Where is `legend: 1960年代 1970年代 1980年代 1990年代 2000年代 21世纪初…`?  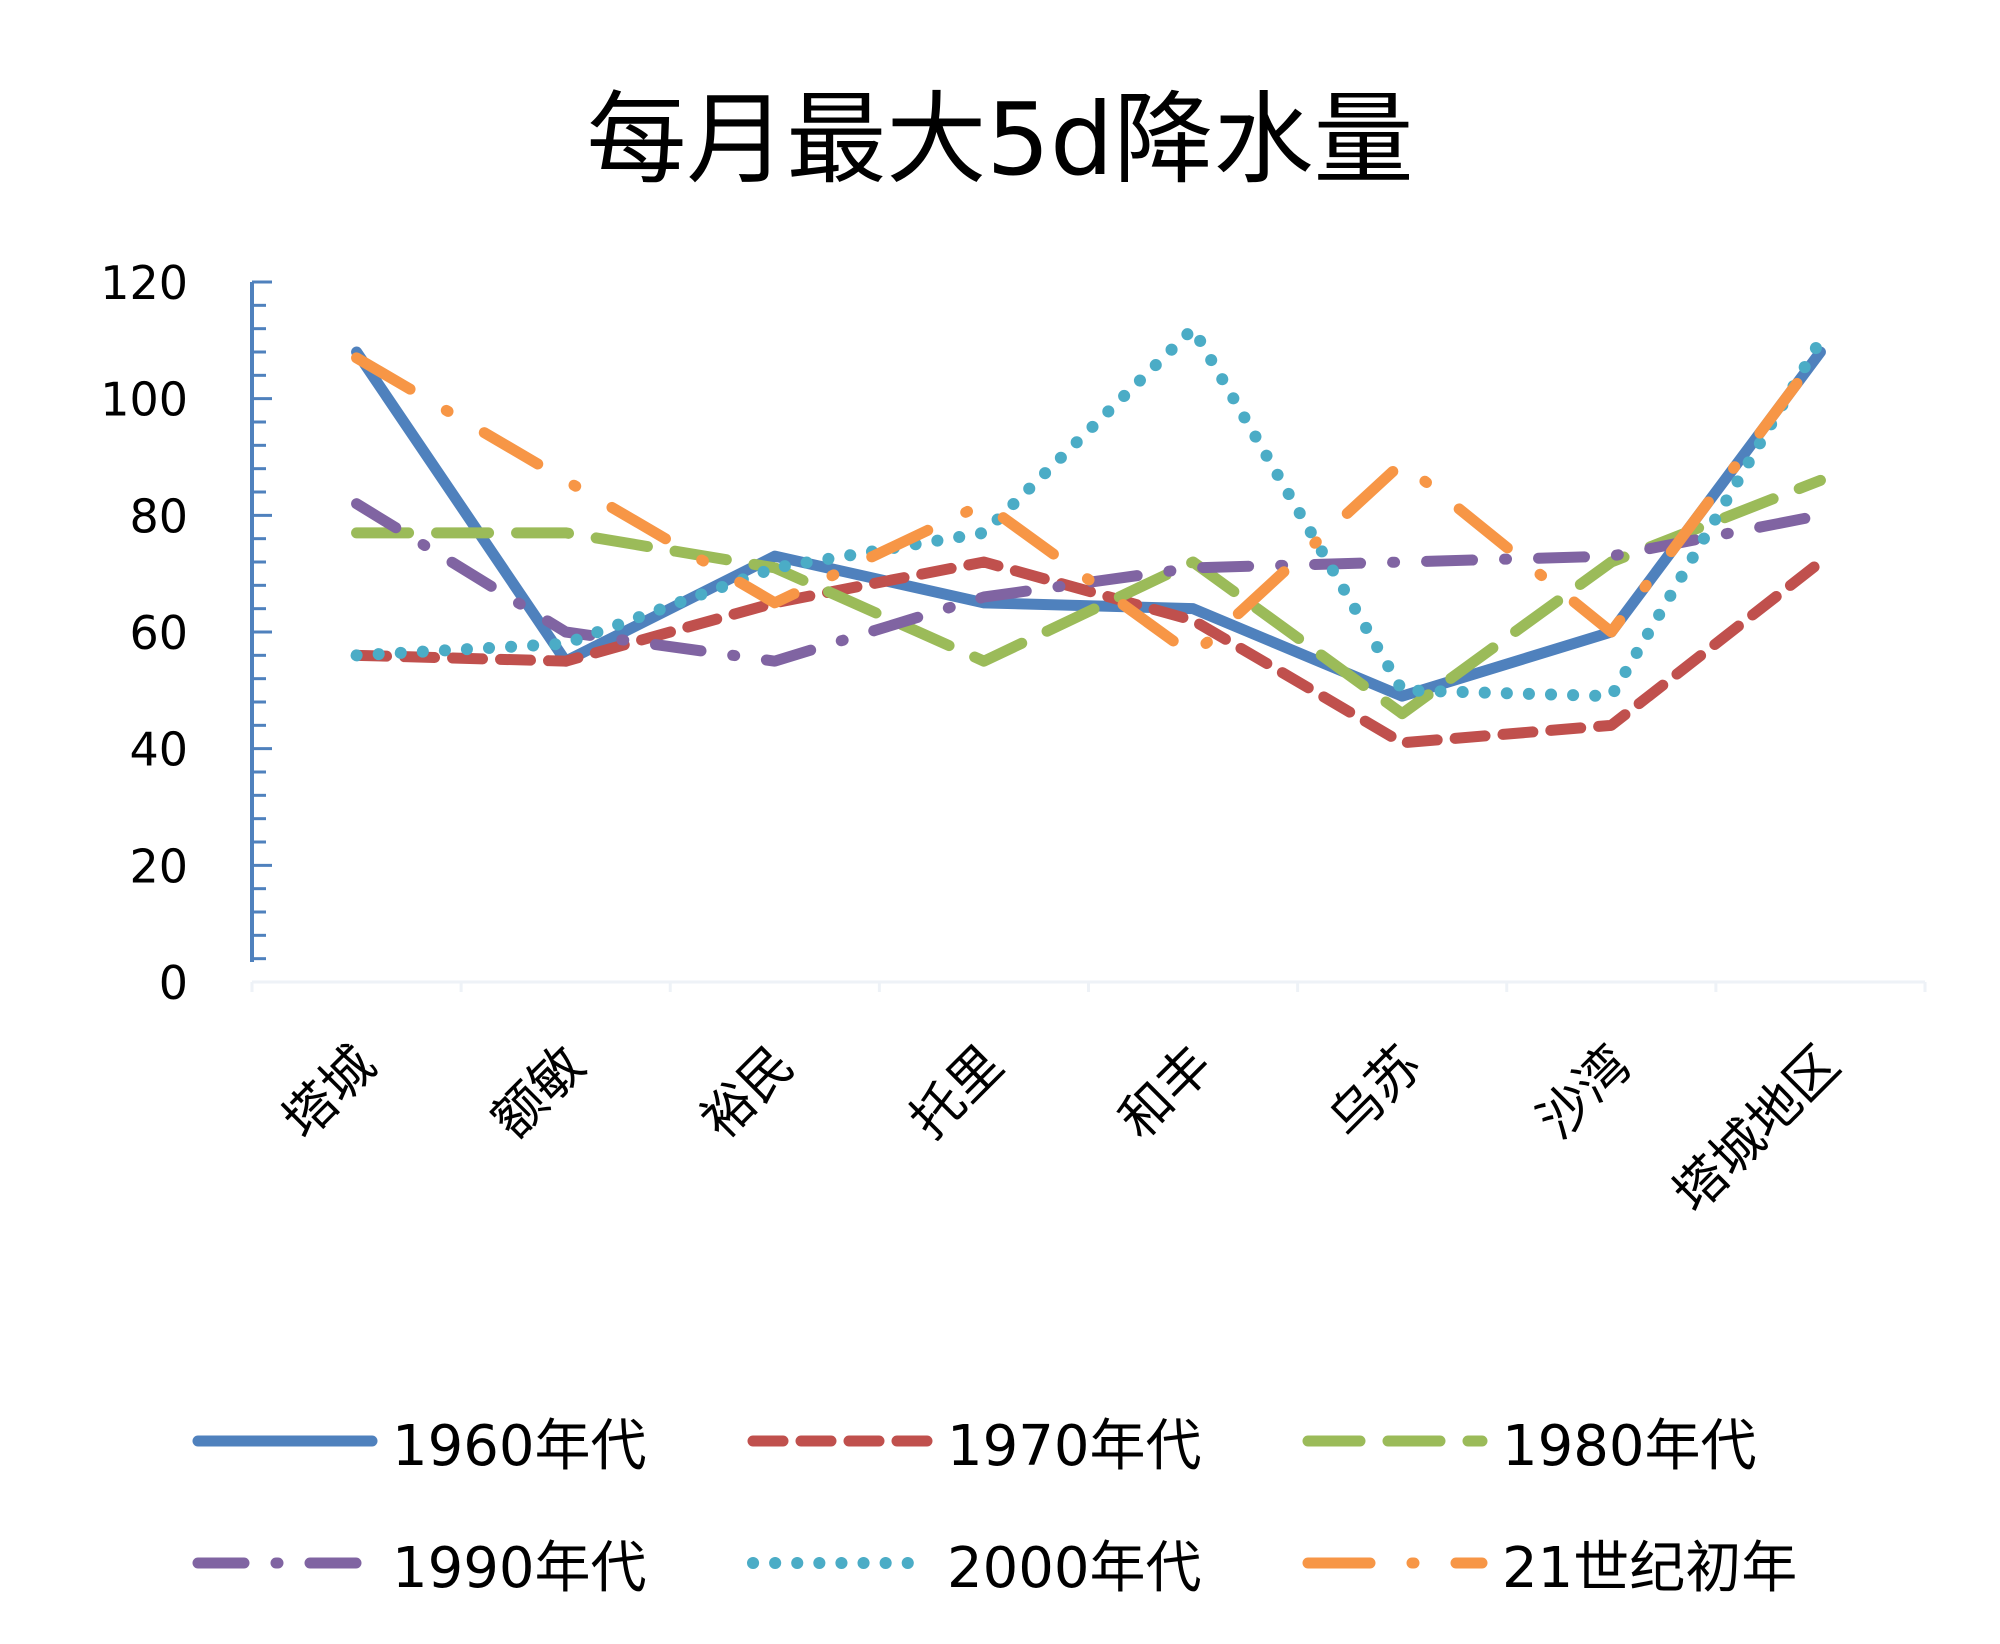
legend: 1960年代 1970年代 1980年代 1990年代 2000年代 21世纪初… is located at coordinates (1040, 1502).